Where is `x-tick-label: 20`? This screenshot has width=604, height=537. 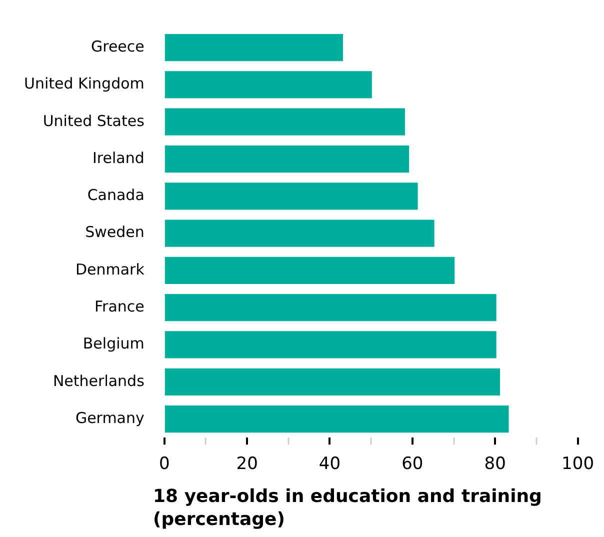
x-tick-label: 20 is located at coordinates (247, 464).